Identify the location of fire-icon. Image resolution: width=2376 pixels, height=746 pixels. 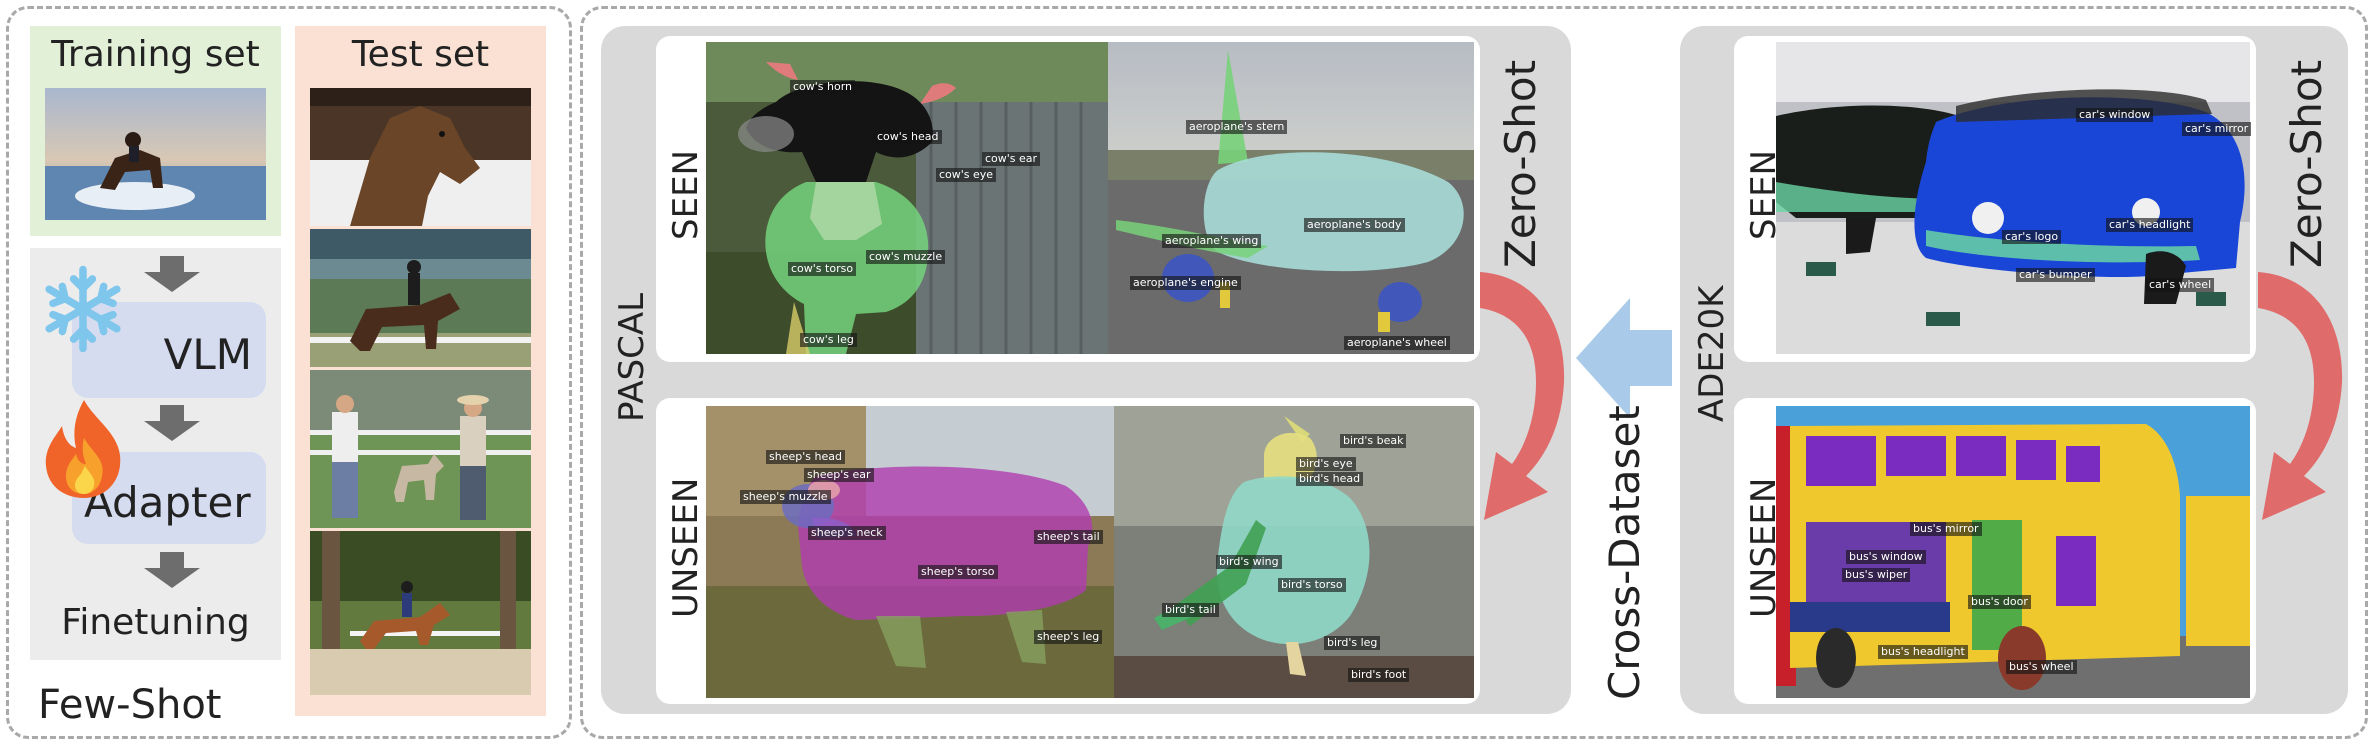
(83, 449).